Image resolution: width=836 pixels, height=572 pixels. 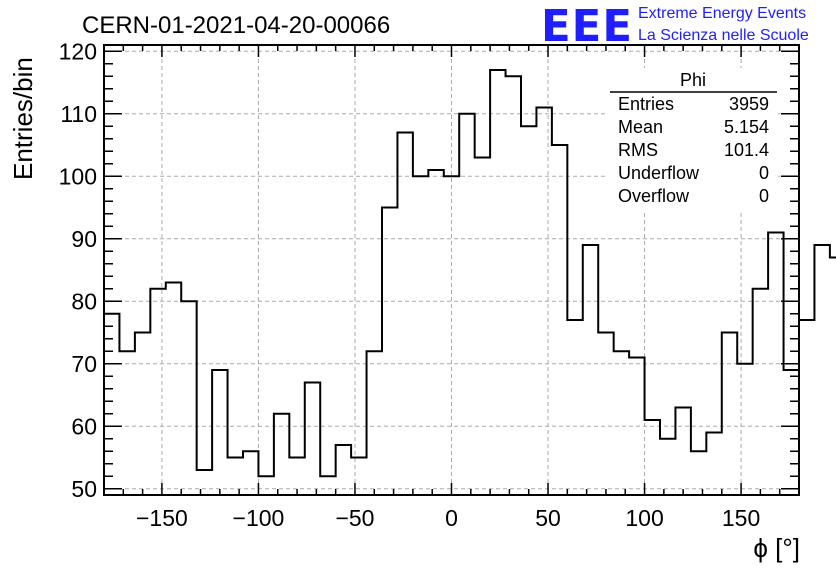 I want to click on y-tick-label: 100, so click(x=78, y=176).